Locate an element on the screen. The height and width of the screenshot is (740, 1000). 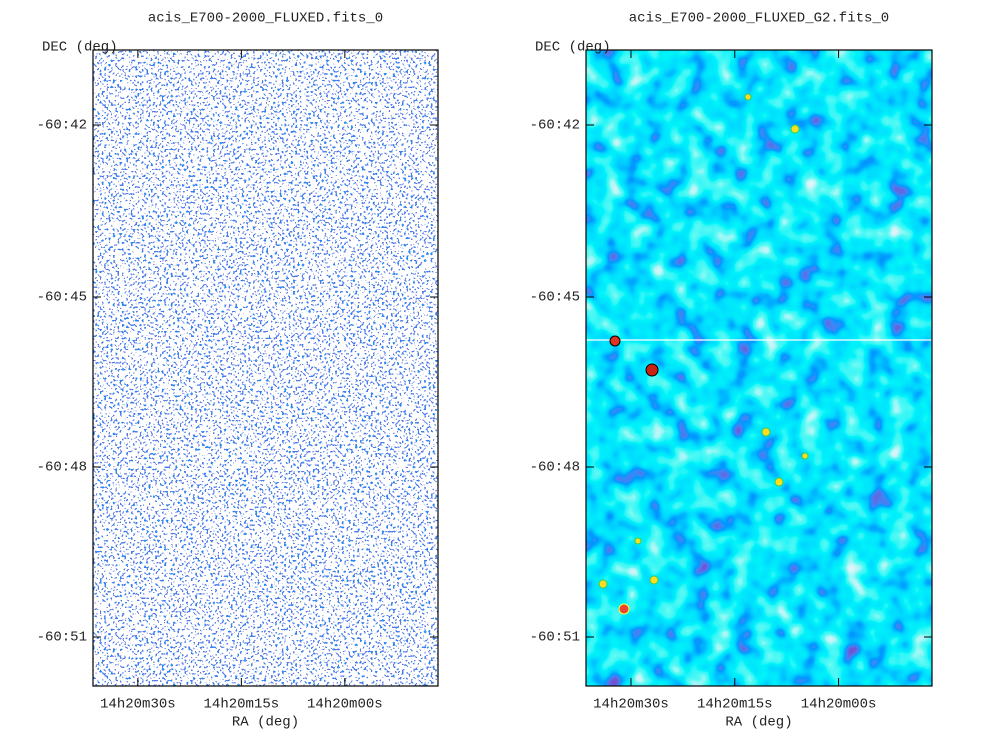
panel-title: acis_E700-2000_FLUXED_G2.fits_0 is located at coordinates (759, 19).